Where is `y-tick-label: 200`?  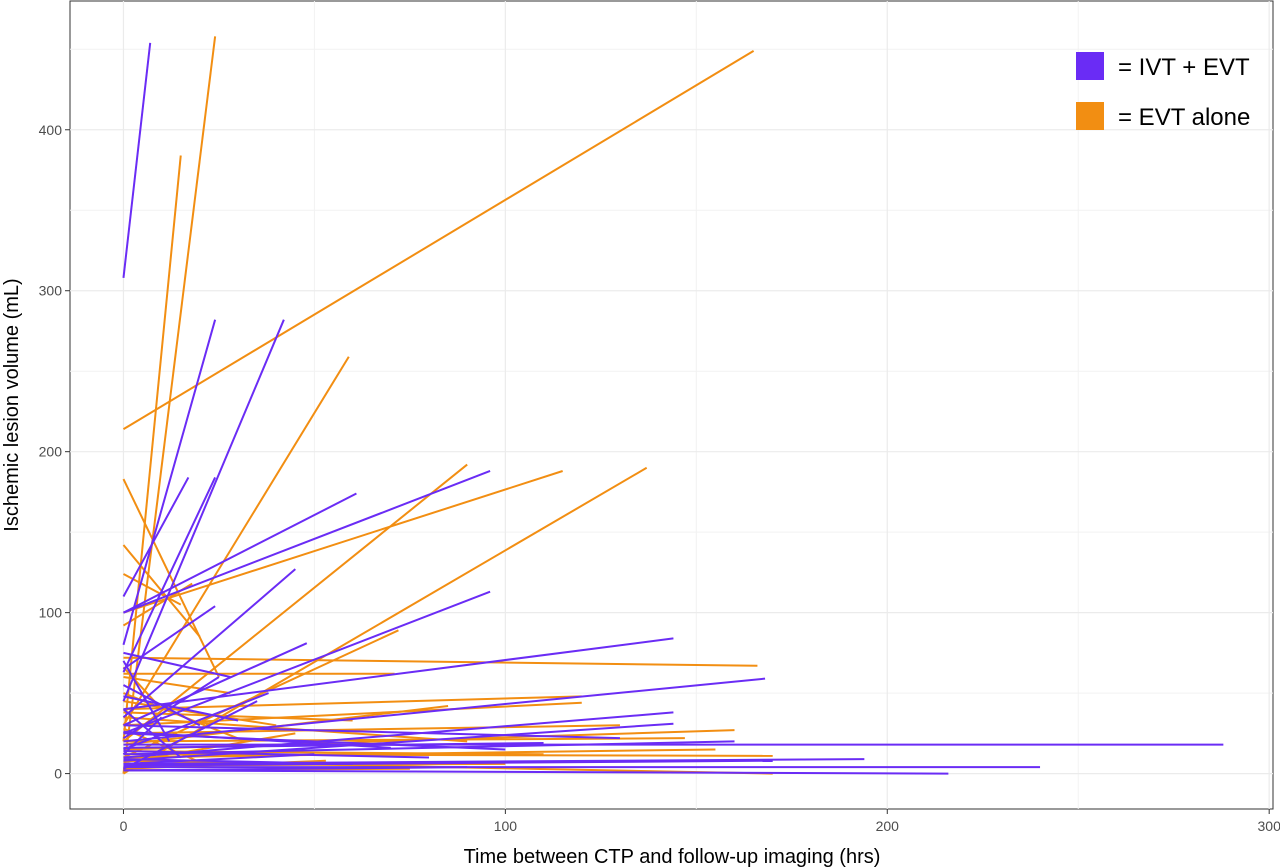
y-tick-label: 200 is located at coordinates (51, 452).